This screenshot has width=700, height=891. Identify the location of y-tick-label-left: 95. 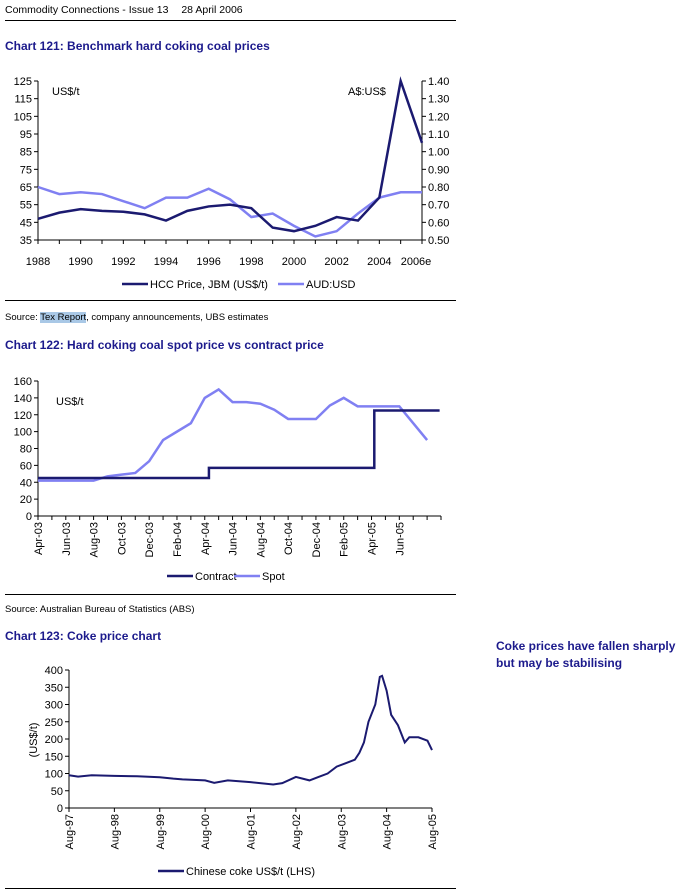
(26, 135).